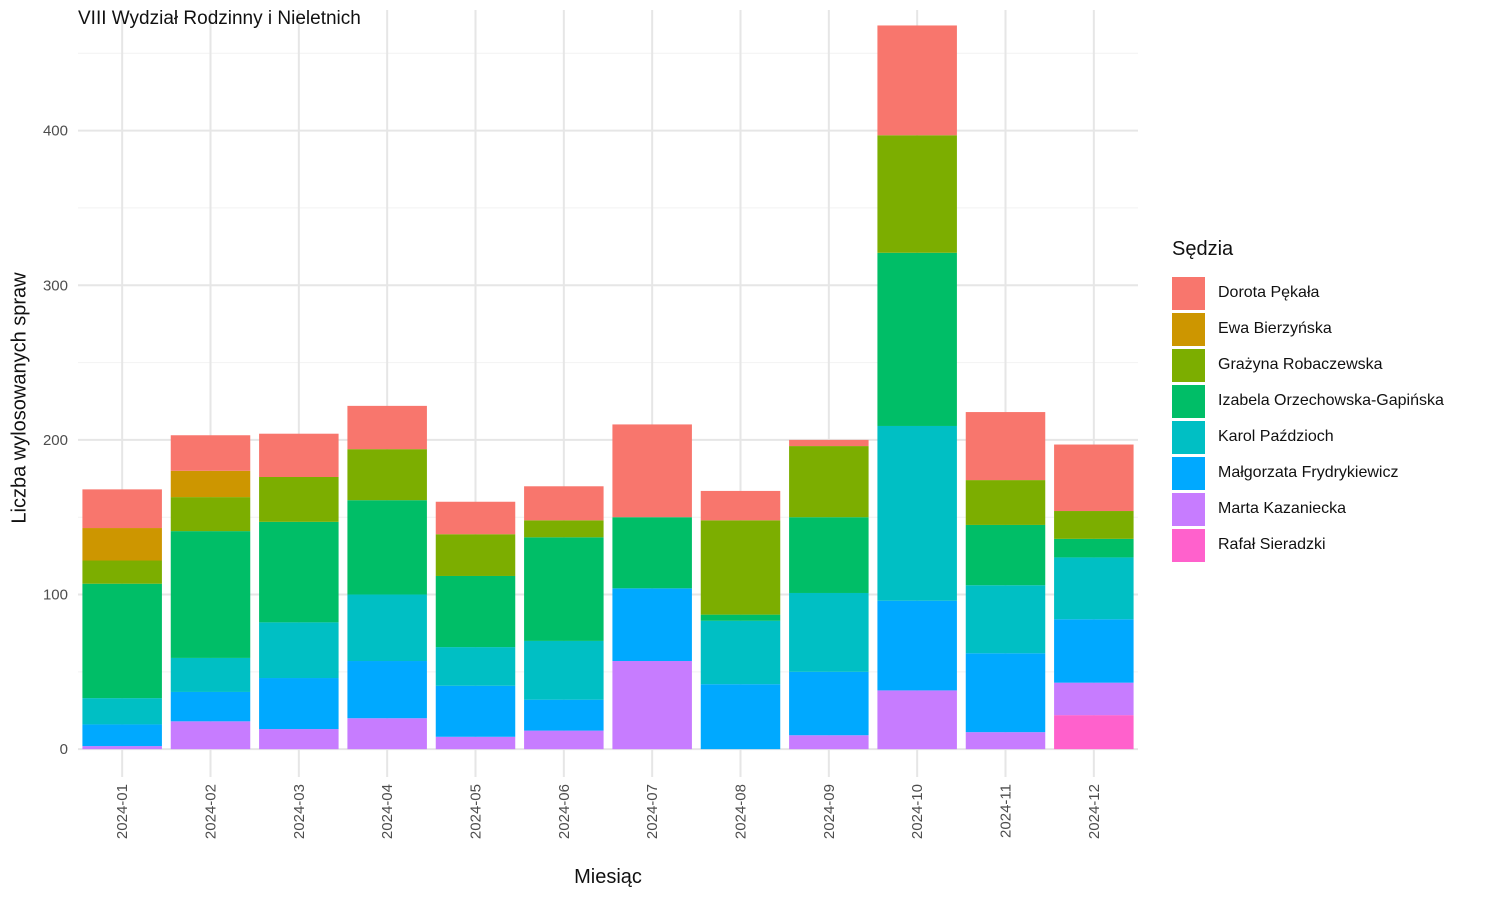 The height and width of the screenshot is (900, 1500). I want to click on y-tick-label: 200, so click(55, 440).